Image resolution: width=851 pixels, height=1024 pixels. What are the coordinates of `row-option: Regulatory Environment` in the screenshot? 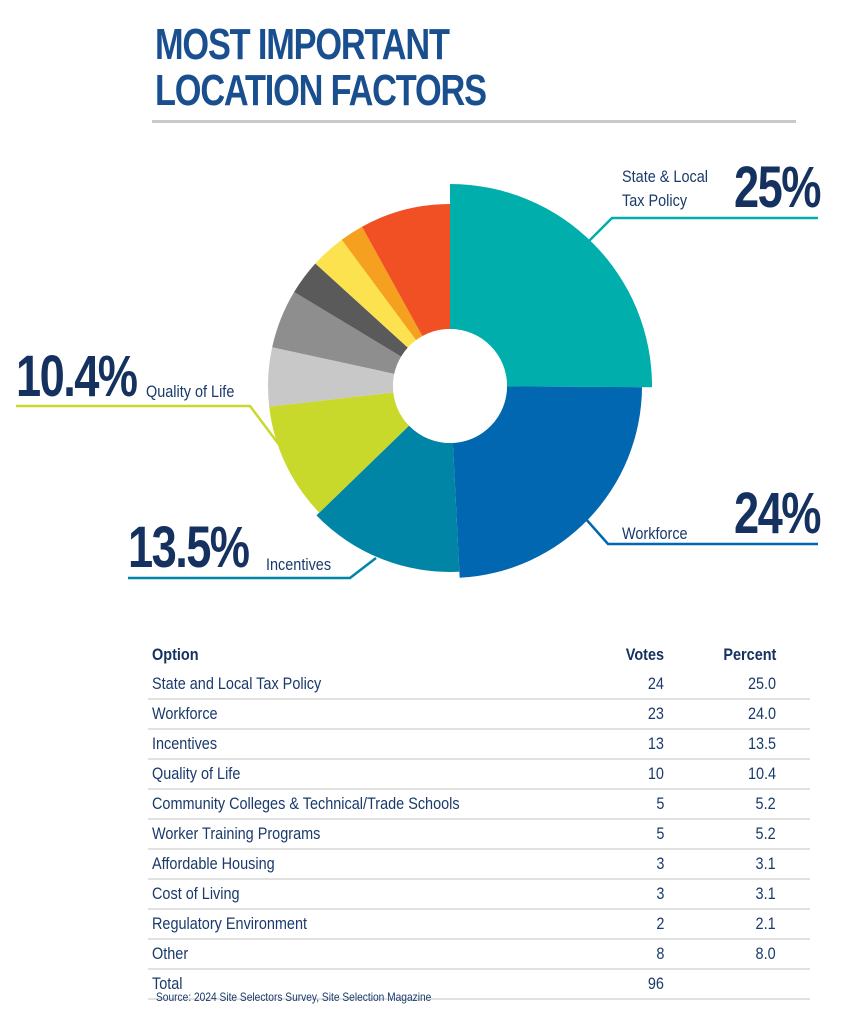 It's located at (230, 923).